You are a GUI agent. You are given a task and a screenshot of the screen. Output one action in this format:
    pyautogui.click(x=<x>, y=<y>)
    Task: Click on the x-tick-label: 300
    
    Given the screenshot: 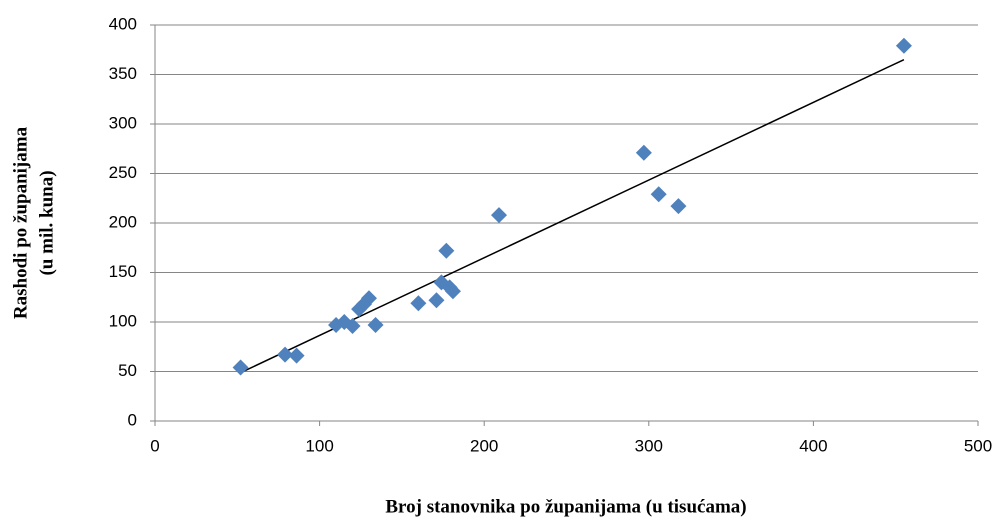 What is the action you would take?
    pyautogui.click(x=649, y=445)
    